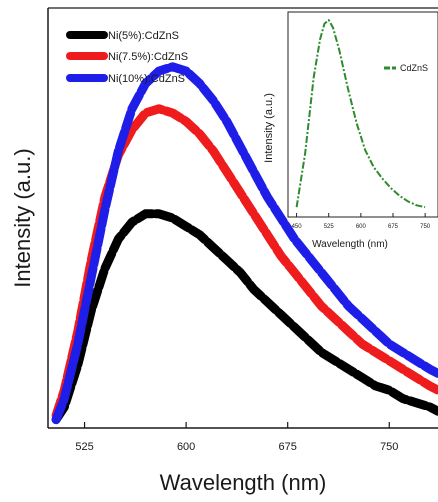 The height and width of the screenshot is (502, 438). I want to click on main-y-axis-label: Intensity (a.u.), so click(22, 217).